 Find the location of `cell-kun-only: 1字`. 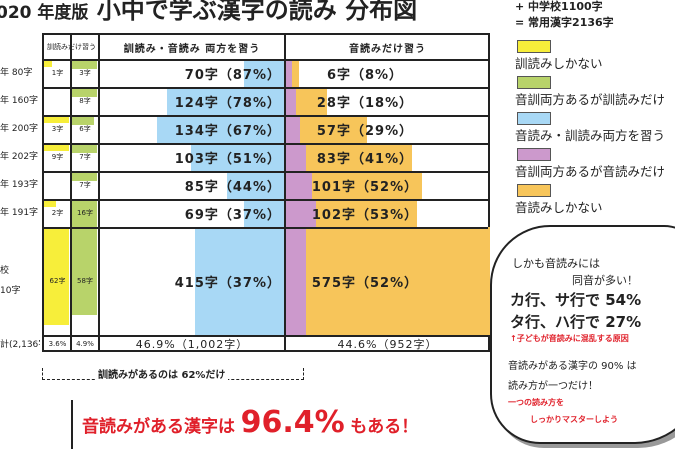

cell-kun-only: 1字 is located at coordinates (57, 73).